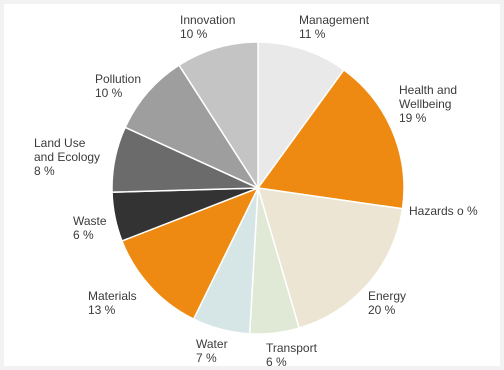 The width and height of the screenshot is (504, 370). What do you see at coordinates (334, 20) in the screenshot?
I see `label-management-name: Management` at bounding box center [334, 20].